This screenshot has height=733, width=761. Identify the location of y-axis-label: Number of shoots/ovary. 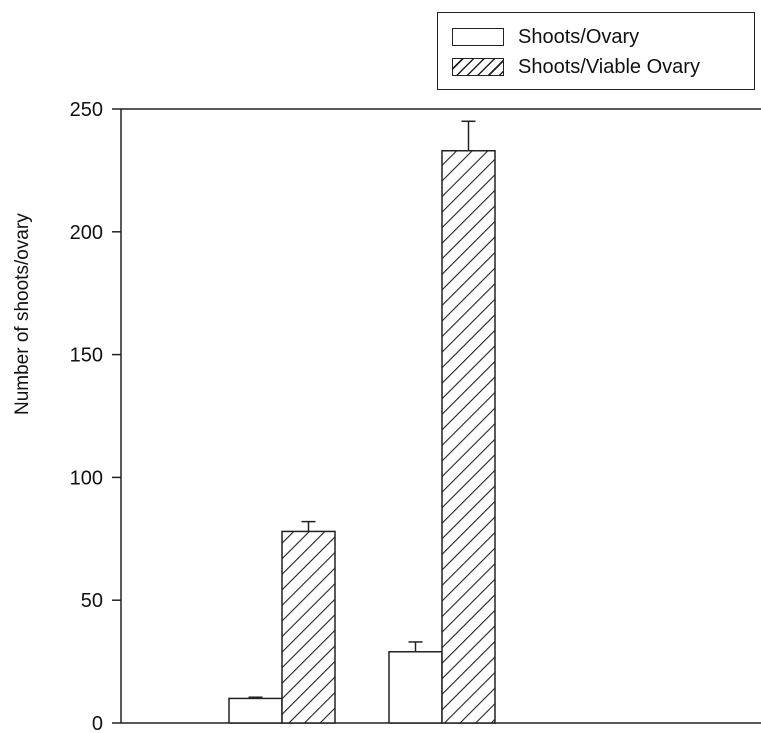
(22, 314).